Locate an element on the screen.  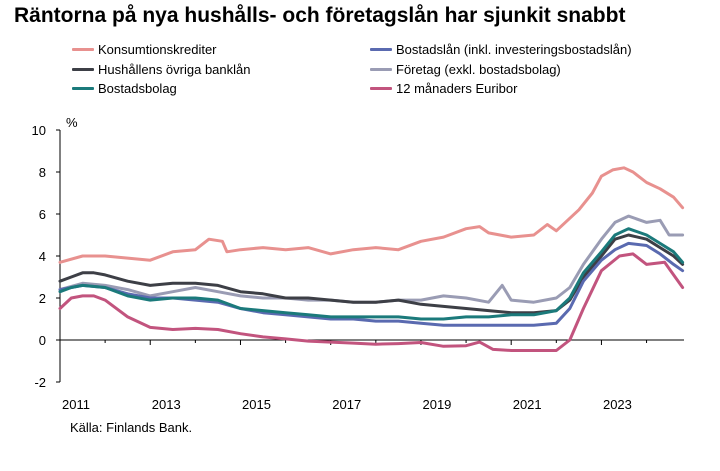
x-tick-label: 2017 is located at coordinates (346, 404).